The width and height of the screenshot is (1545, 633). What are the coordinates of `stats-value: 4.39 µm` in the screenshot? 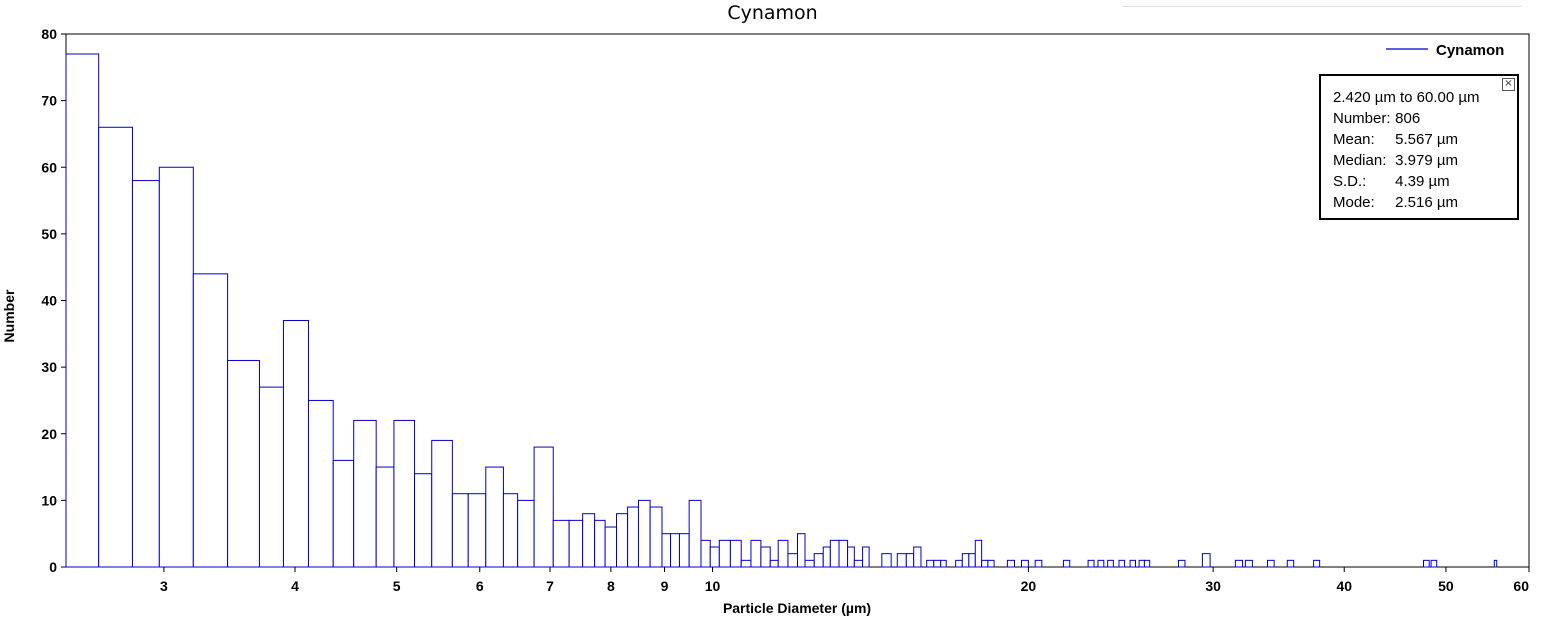 It's located at (1422, 181).